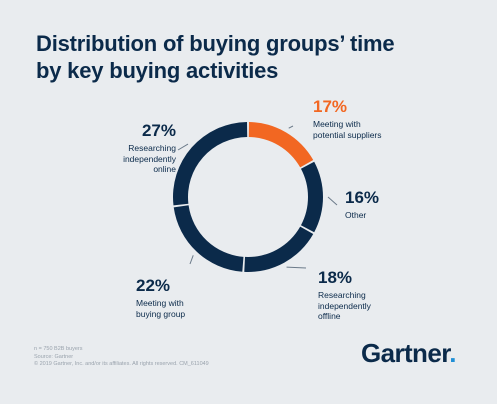 The width and height of the screenshot is (497, 404). I want to click on slice-label-researching-independently-offline: 18% Researching independently offline, so click(344, 295).